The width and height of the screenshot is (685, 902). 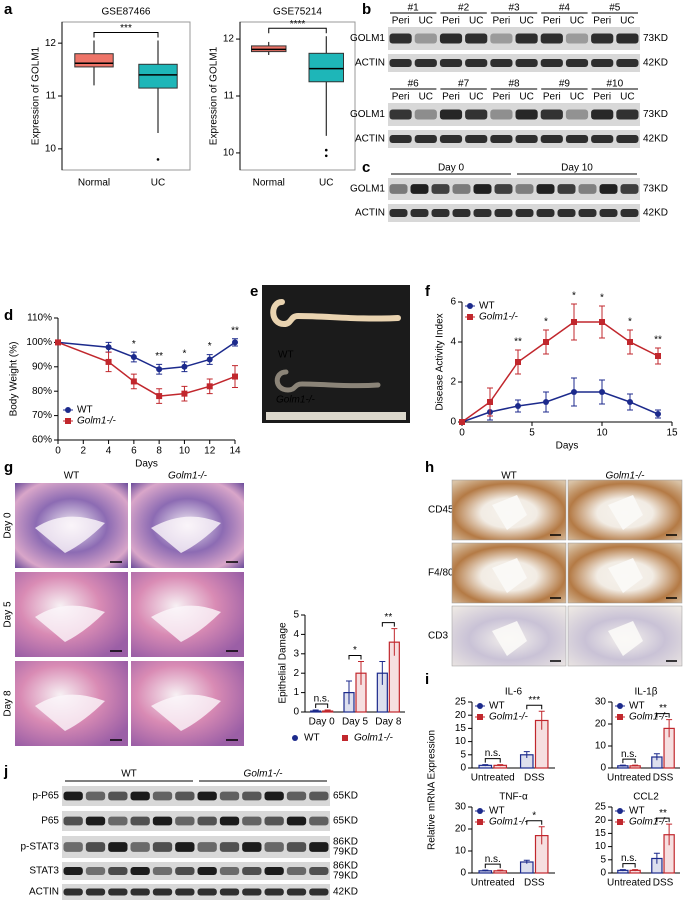 I want to click on photo, so click(x=336, y=354).